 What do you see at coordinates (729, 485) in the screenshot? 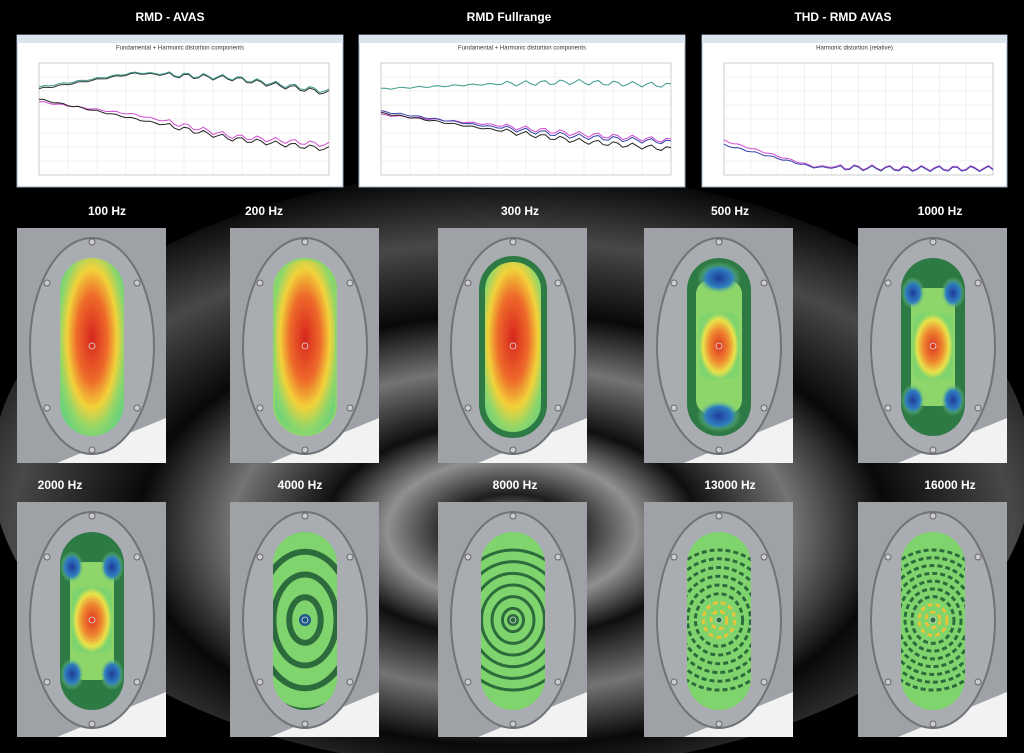
I see `panel-label: 13000 Hz` at bounding box center [729, 485].